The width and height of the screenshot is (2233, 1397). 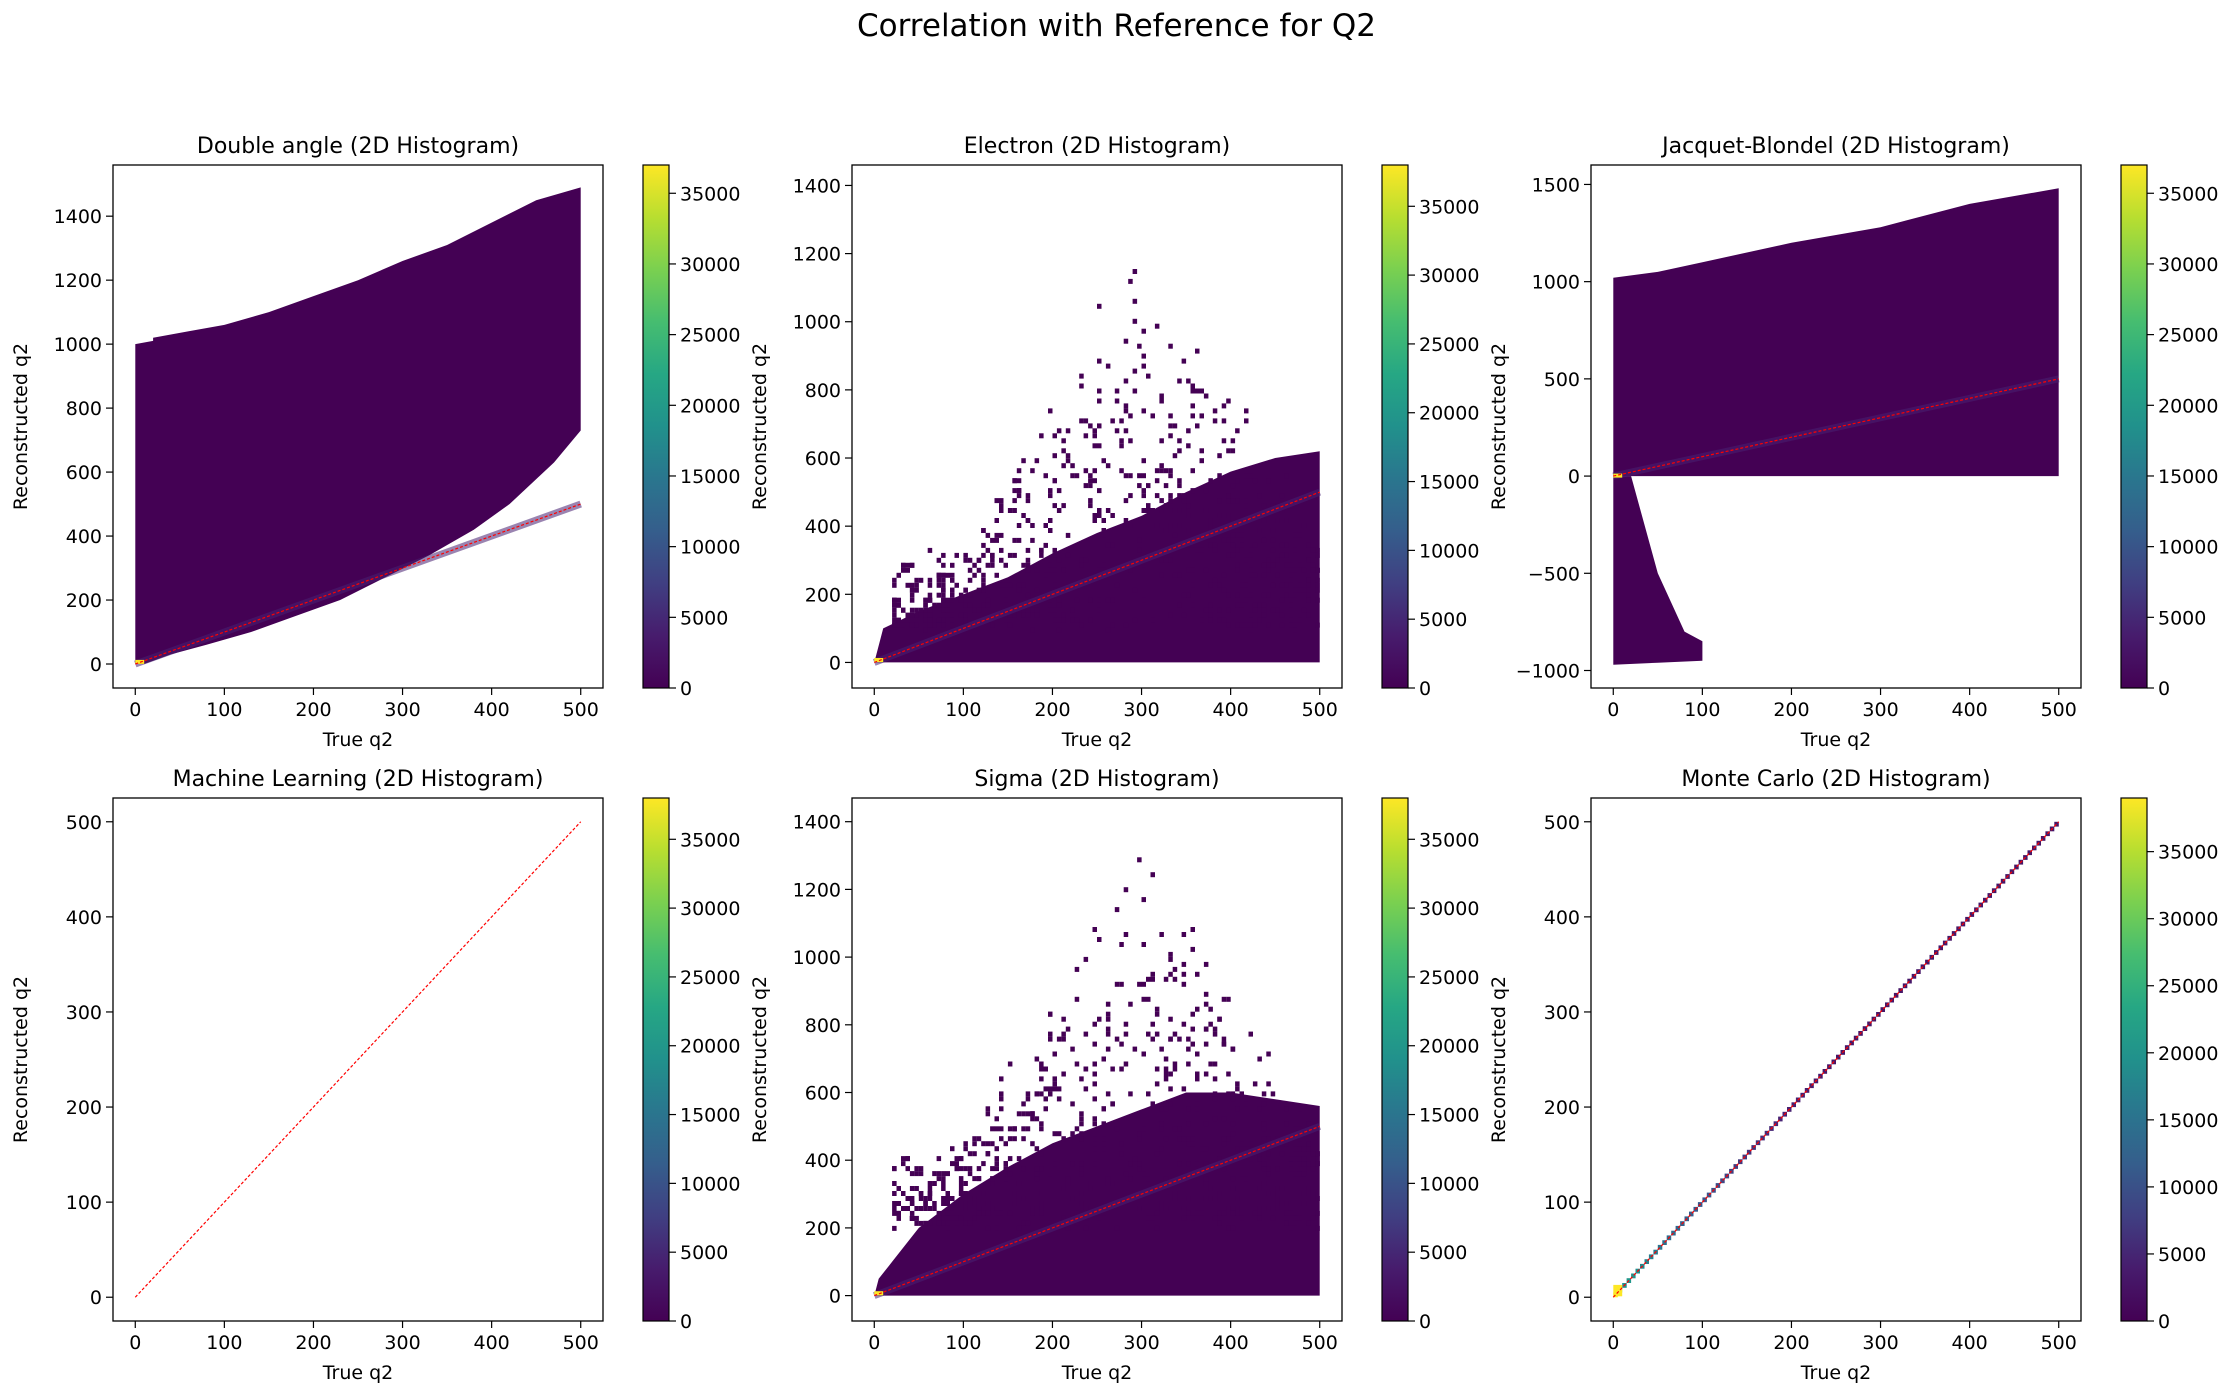 I want to click on colorbar-tick-label: 15000, so click(x=2188, y=1121).